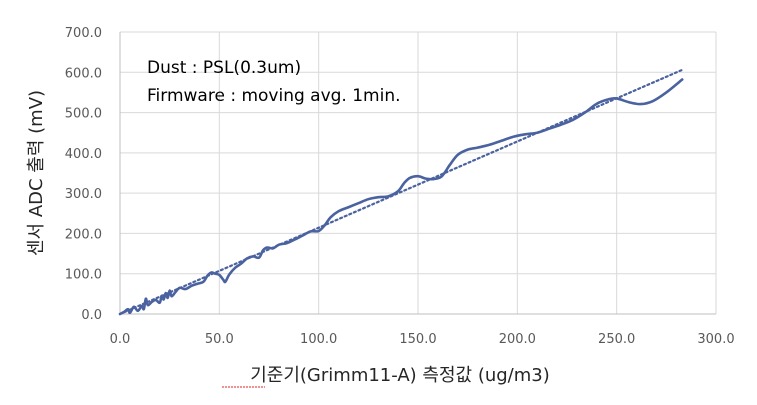  What do you see at coordinates (417, 339) in the screenshot?
I see `x-tick-label: 150.0` at bounding box center [417, 339].